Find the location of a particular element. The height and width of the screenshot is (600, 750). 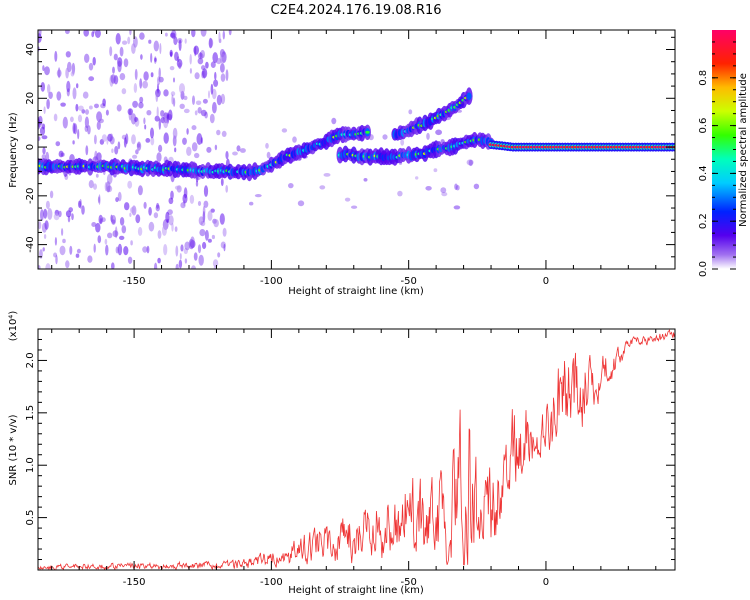

snr-multiplier: (x10⁴) is located at coordinates (13, 326).